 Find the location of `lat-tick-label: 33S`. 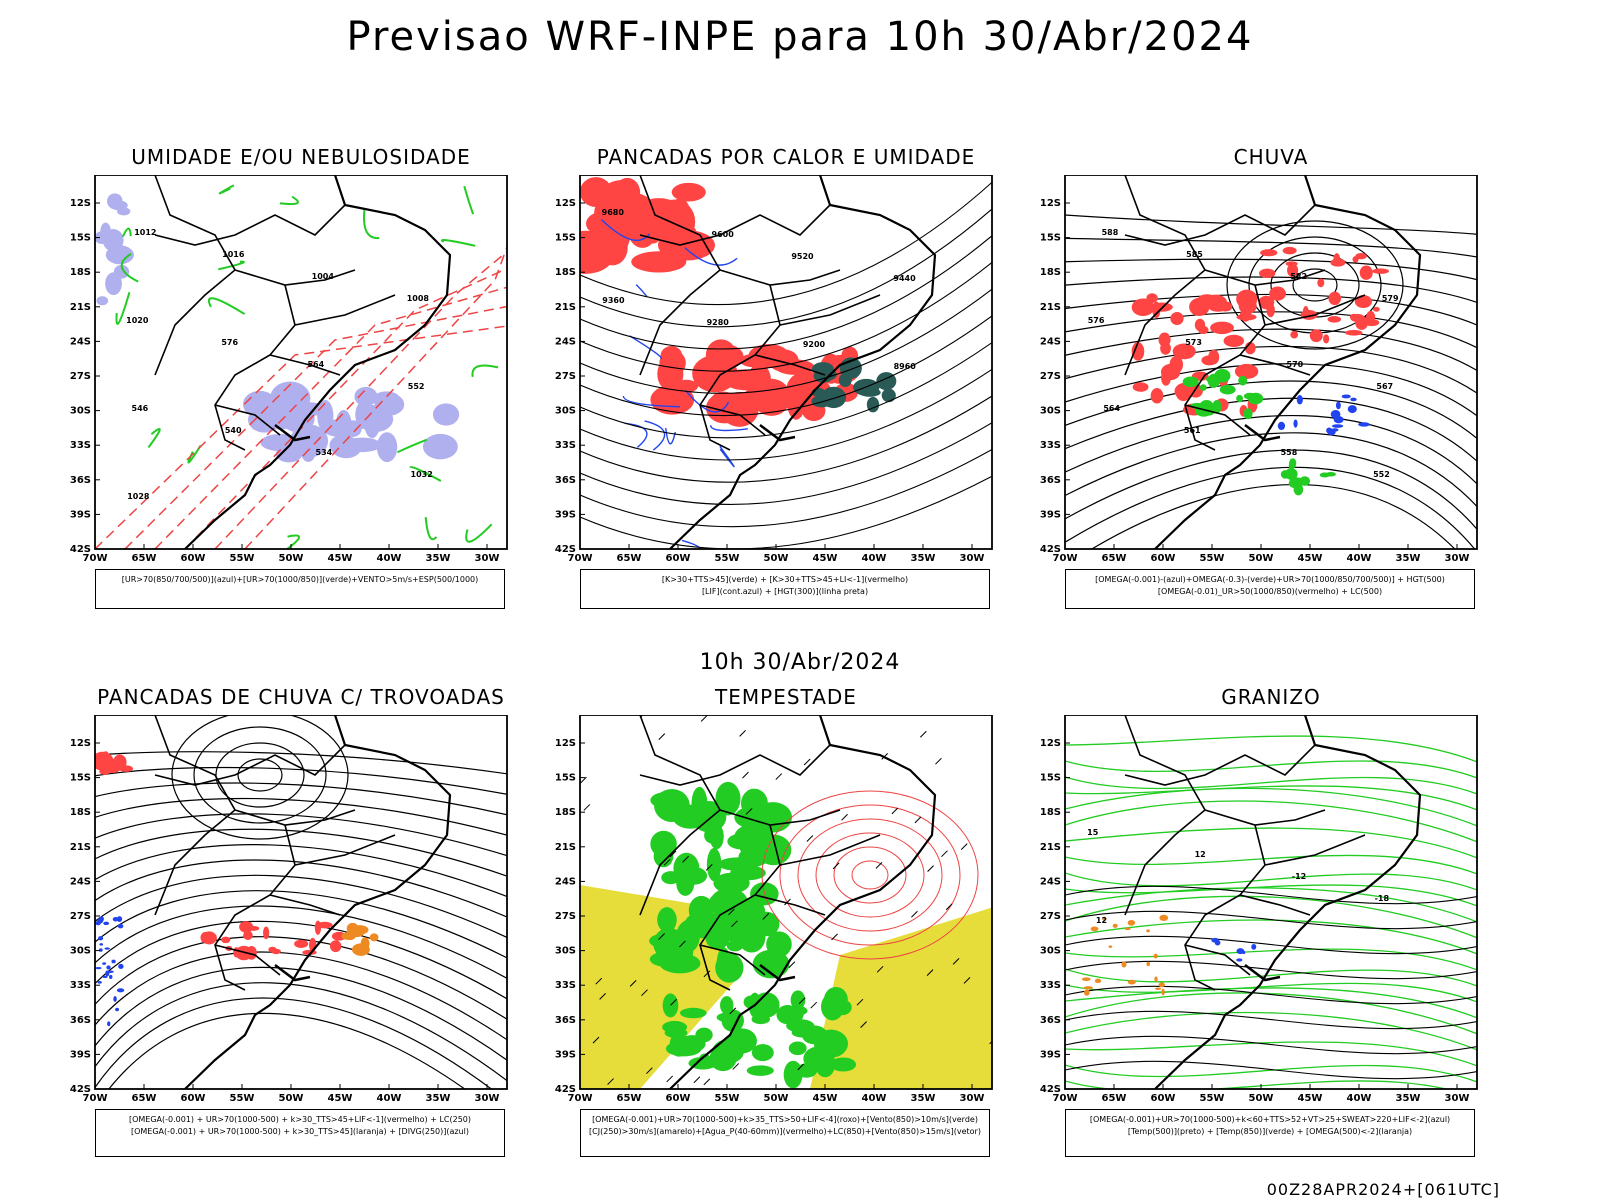

lat-tick-label: 33S is located at coordinates (1050, 985).